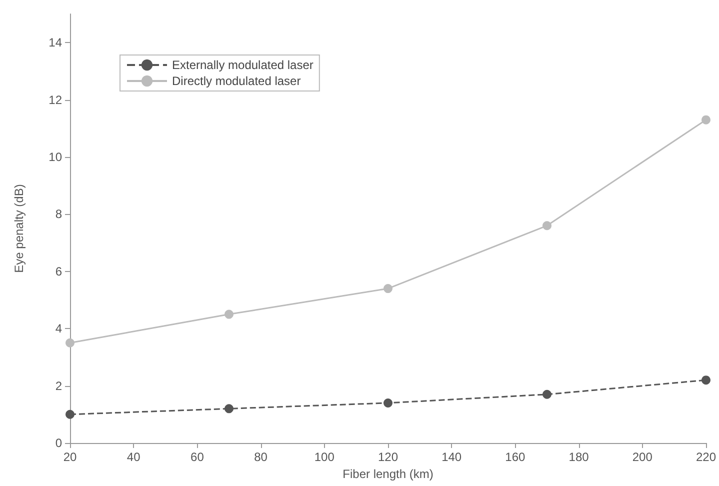  What do you see at coordinates (236, 81) in the screenshot?
I see `legend-label: Directly modulated laser` at bounding box center [236, 81].